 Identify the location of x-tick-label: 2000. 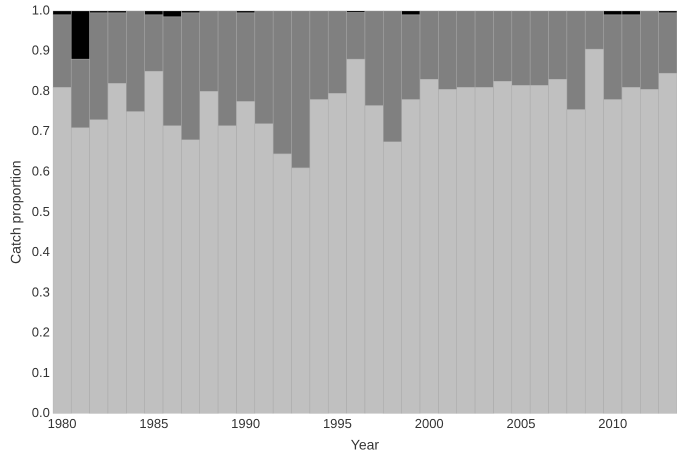
(429, 423).